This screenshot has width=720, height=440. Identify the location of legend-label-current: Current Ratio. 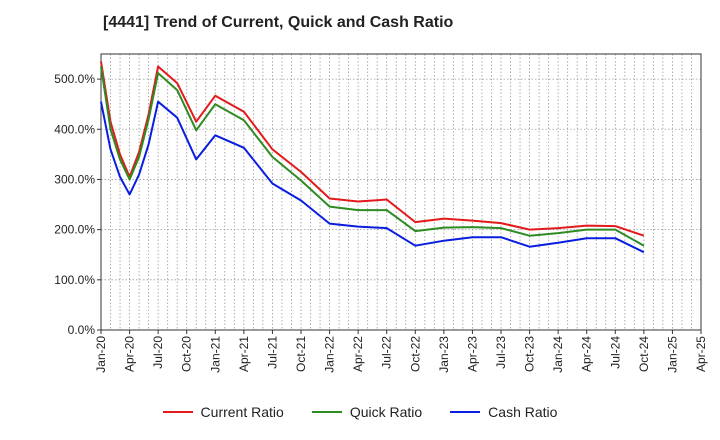
(242, 412).